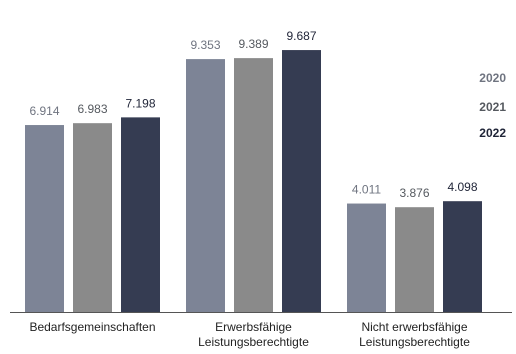  Describe the element at coordinates (301, 36) in the screenshot. I see `value-label-2022-1: 9.687` at that location.